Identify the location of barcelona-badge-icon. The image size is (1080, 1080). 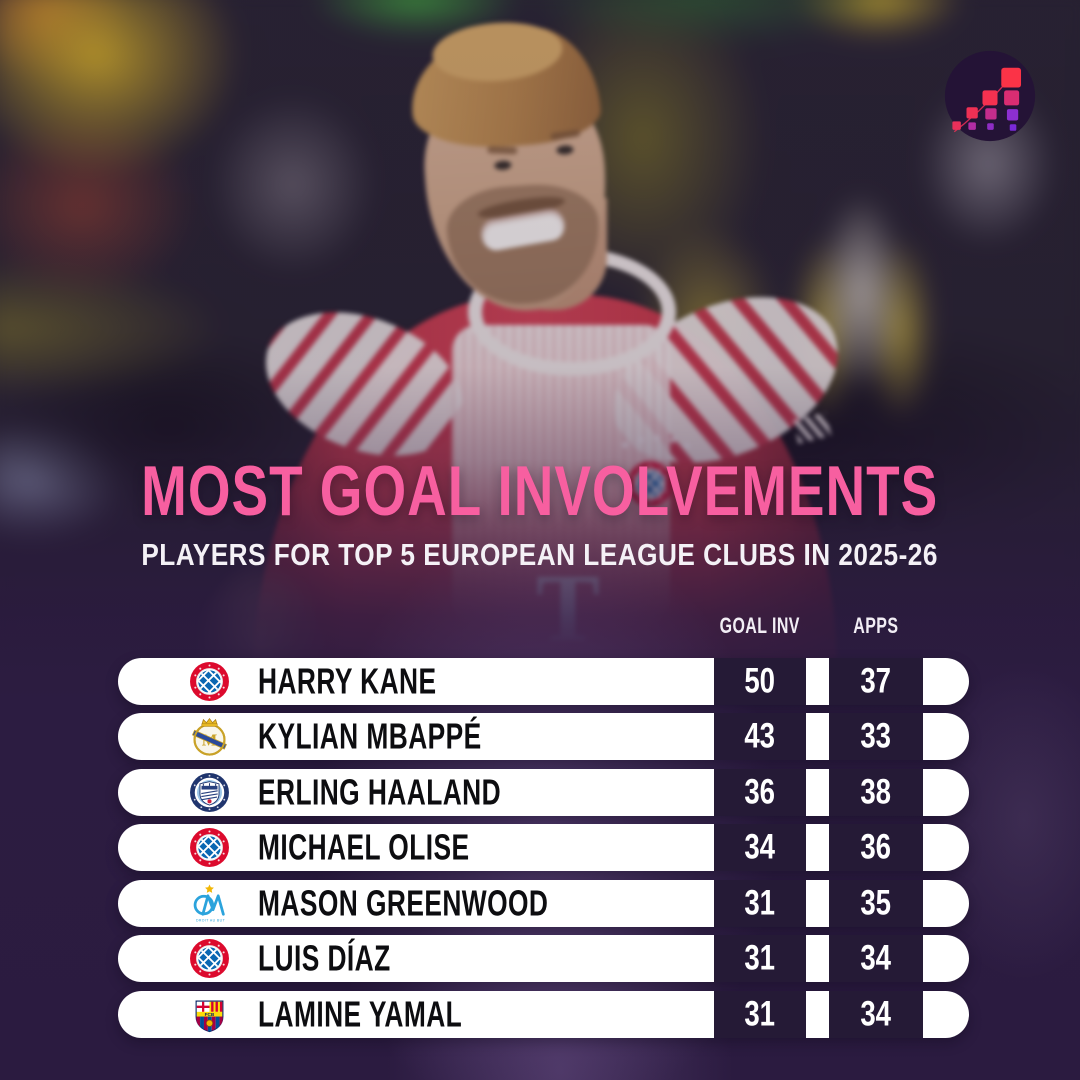
(209, 1014).